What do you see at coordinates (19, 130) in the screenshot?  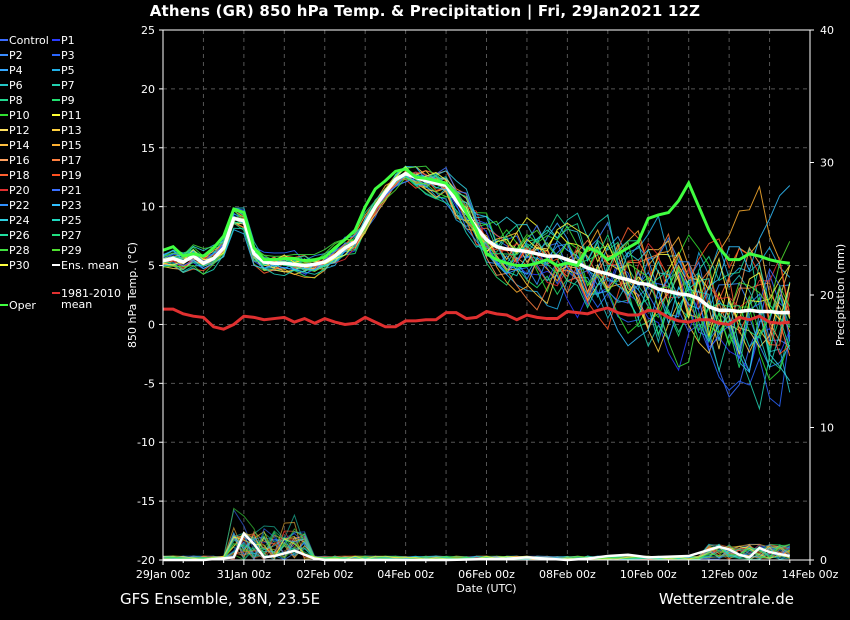 I see `legend-label: P12` at bounding box center [19, 130].